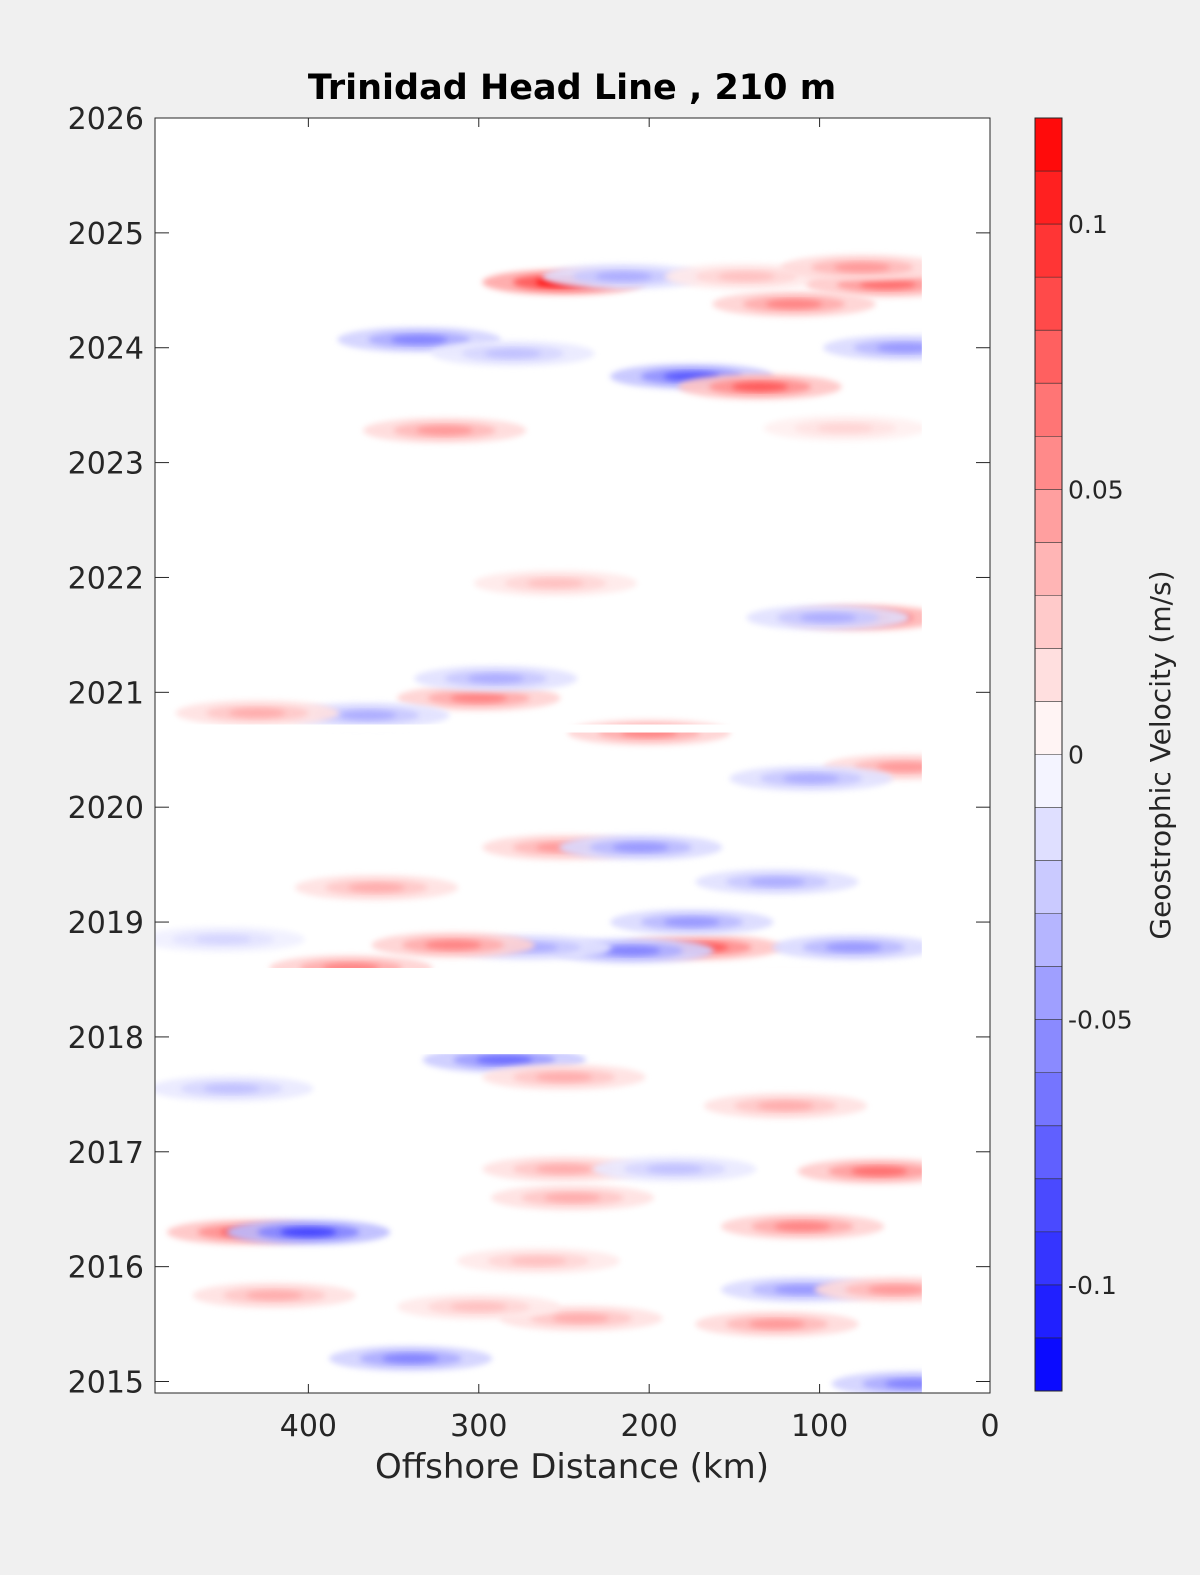 The image size is (1200, 1575). Describe the element at coordinates (649, 1426) in the screenshot. I see `x-tick-label: 200` at that location.